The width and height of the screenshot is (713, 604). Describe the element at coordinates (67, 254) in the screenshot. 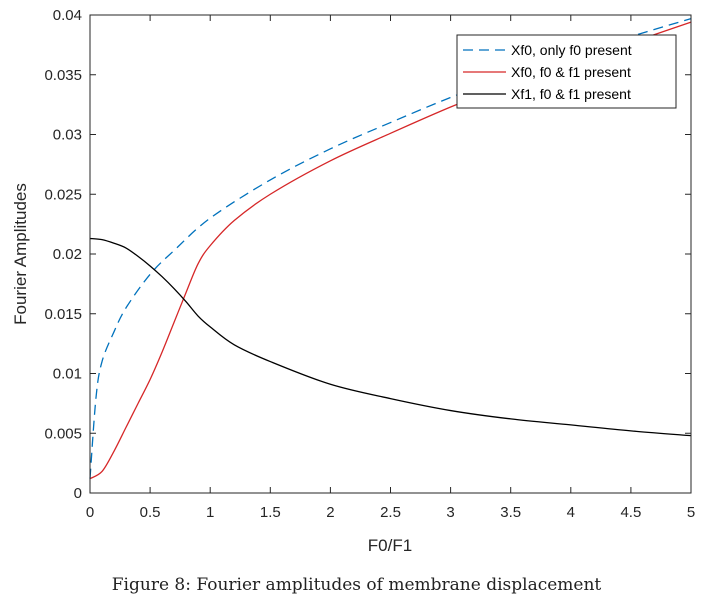

I see `y-tick-label: 0.02` at that location.